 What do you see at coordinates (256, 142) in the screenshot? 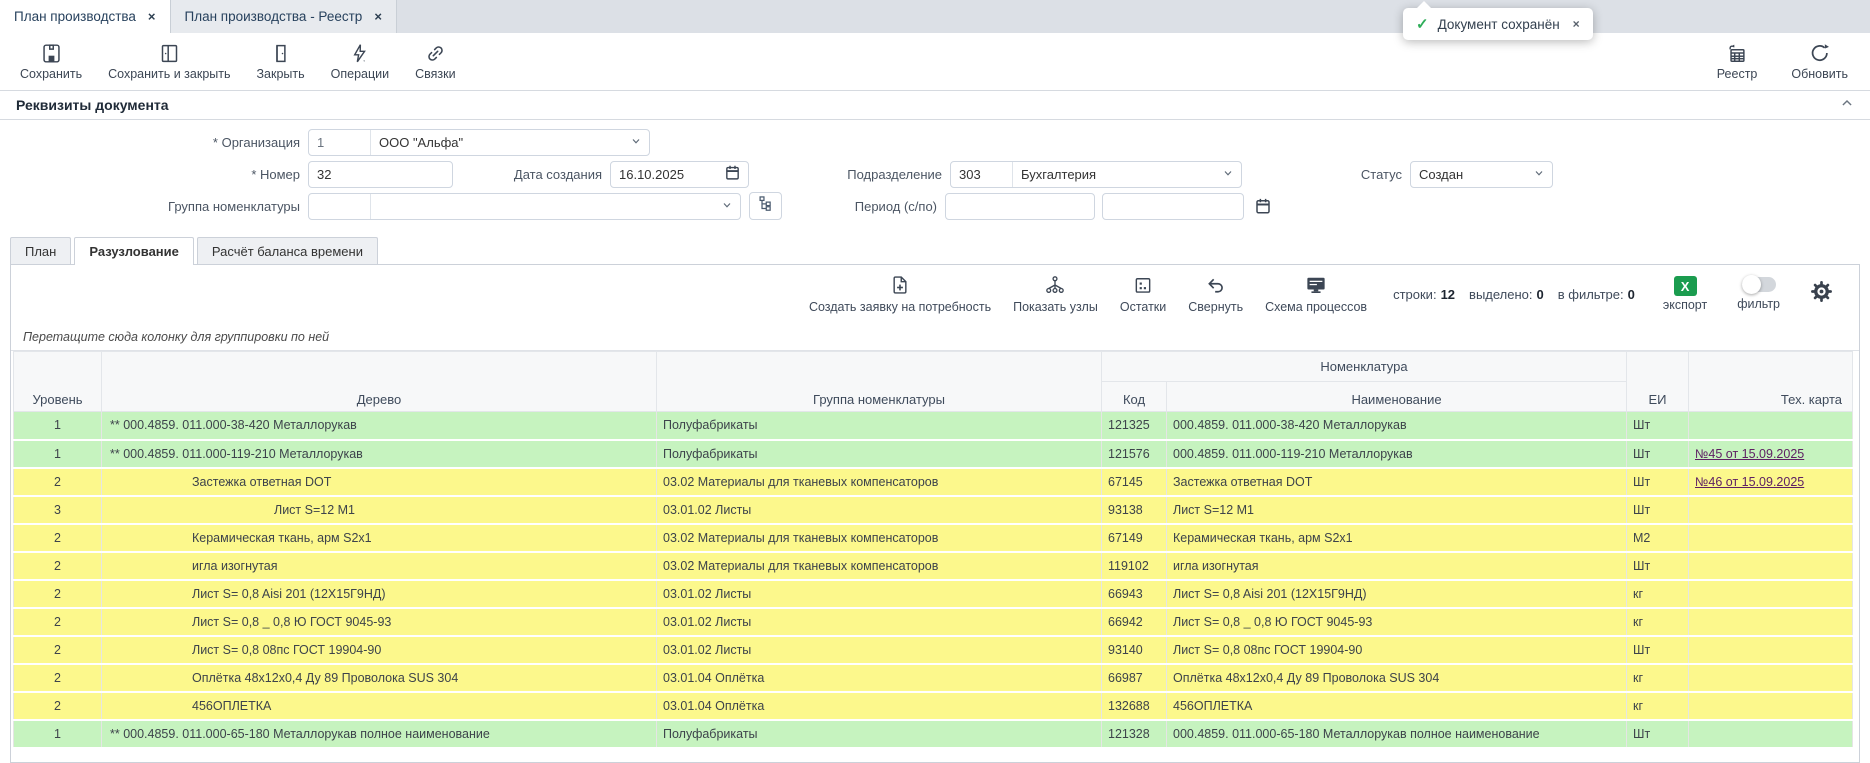
I see `org-label: * Организация` at bounding box center [256, 142].